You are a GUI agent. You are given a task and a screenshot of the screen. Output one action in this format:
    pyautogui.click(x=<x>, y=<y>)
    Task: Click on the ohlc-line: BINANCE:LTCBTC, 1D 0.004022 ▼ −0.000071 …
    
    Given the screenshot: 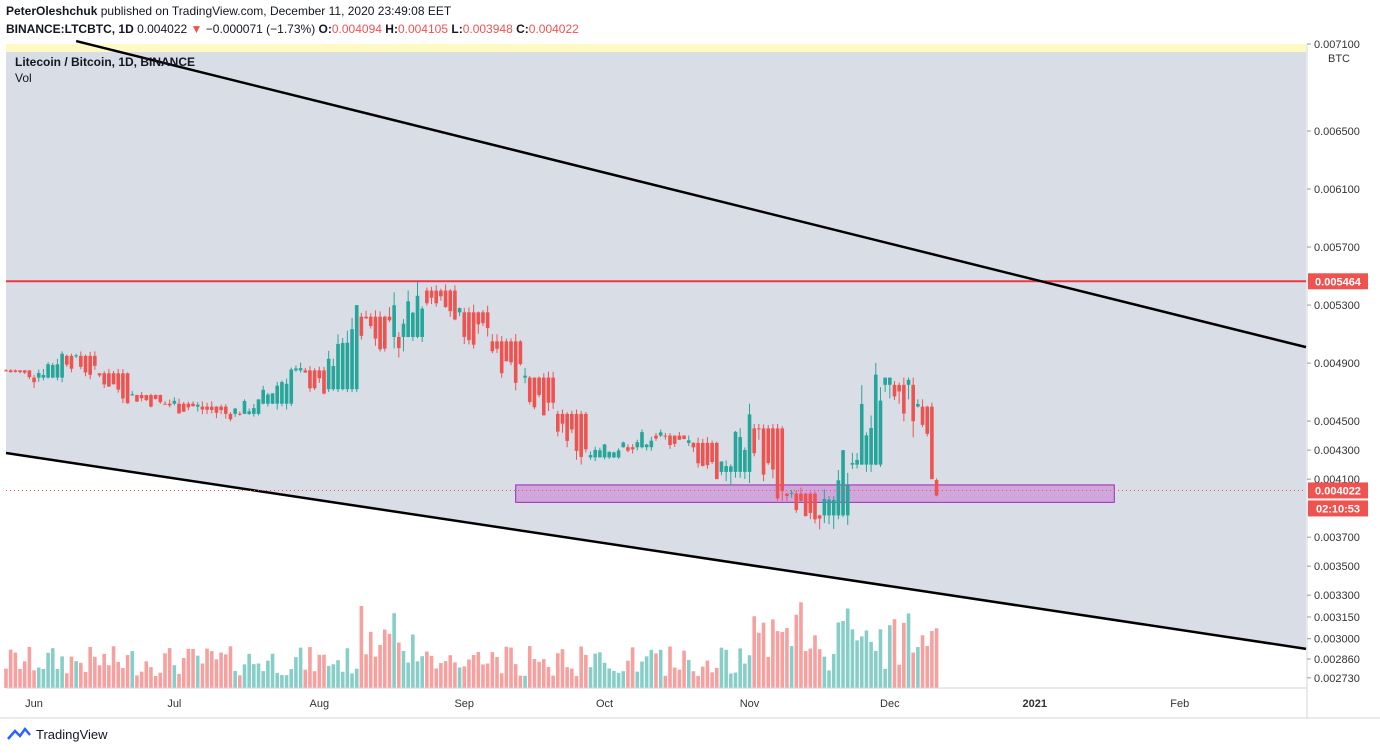 What is the action you would take?
    pyautogui.click(x=292, y=29)
    